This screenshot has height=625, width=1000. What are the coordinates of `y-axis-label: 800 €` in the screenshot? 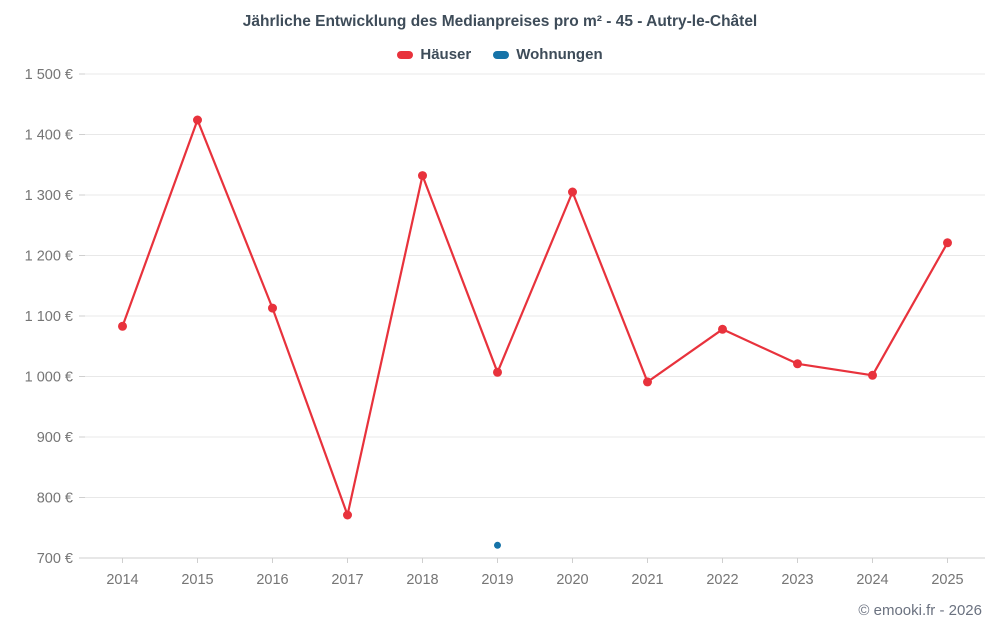 It's located at (55, 499).